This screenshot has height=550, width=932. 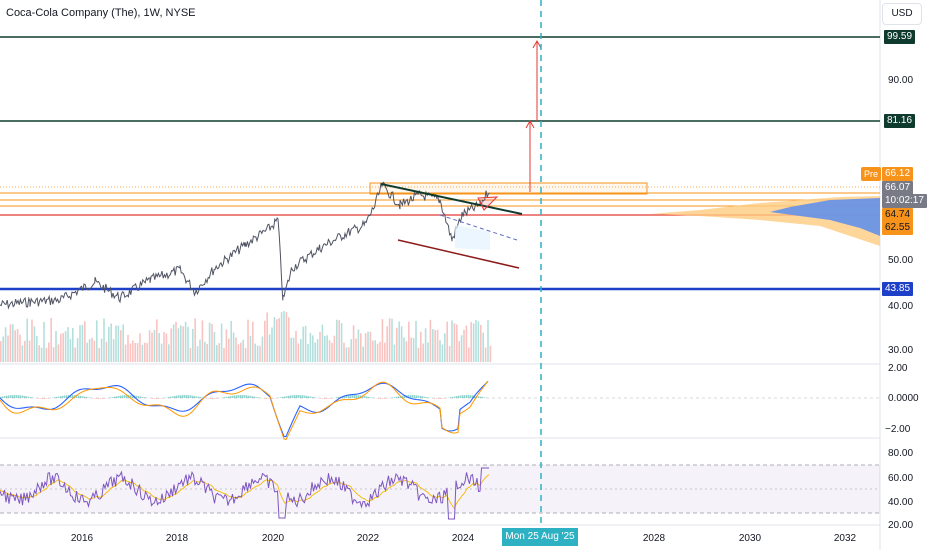 I want to click on level-64-tag: 64.74, so click(x=898, y=215).